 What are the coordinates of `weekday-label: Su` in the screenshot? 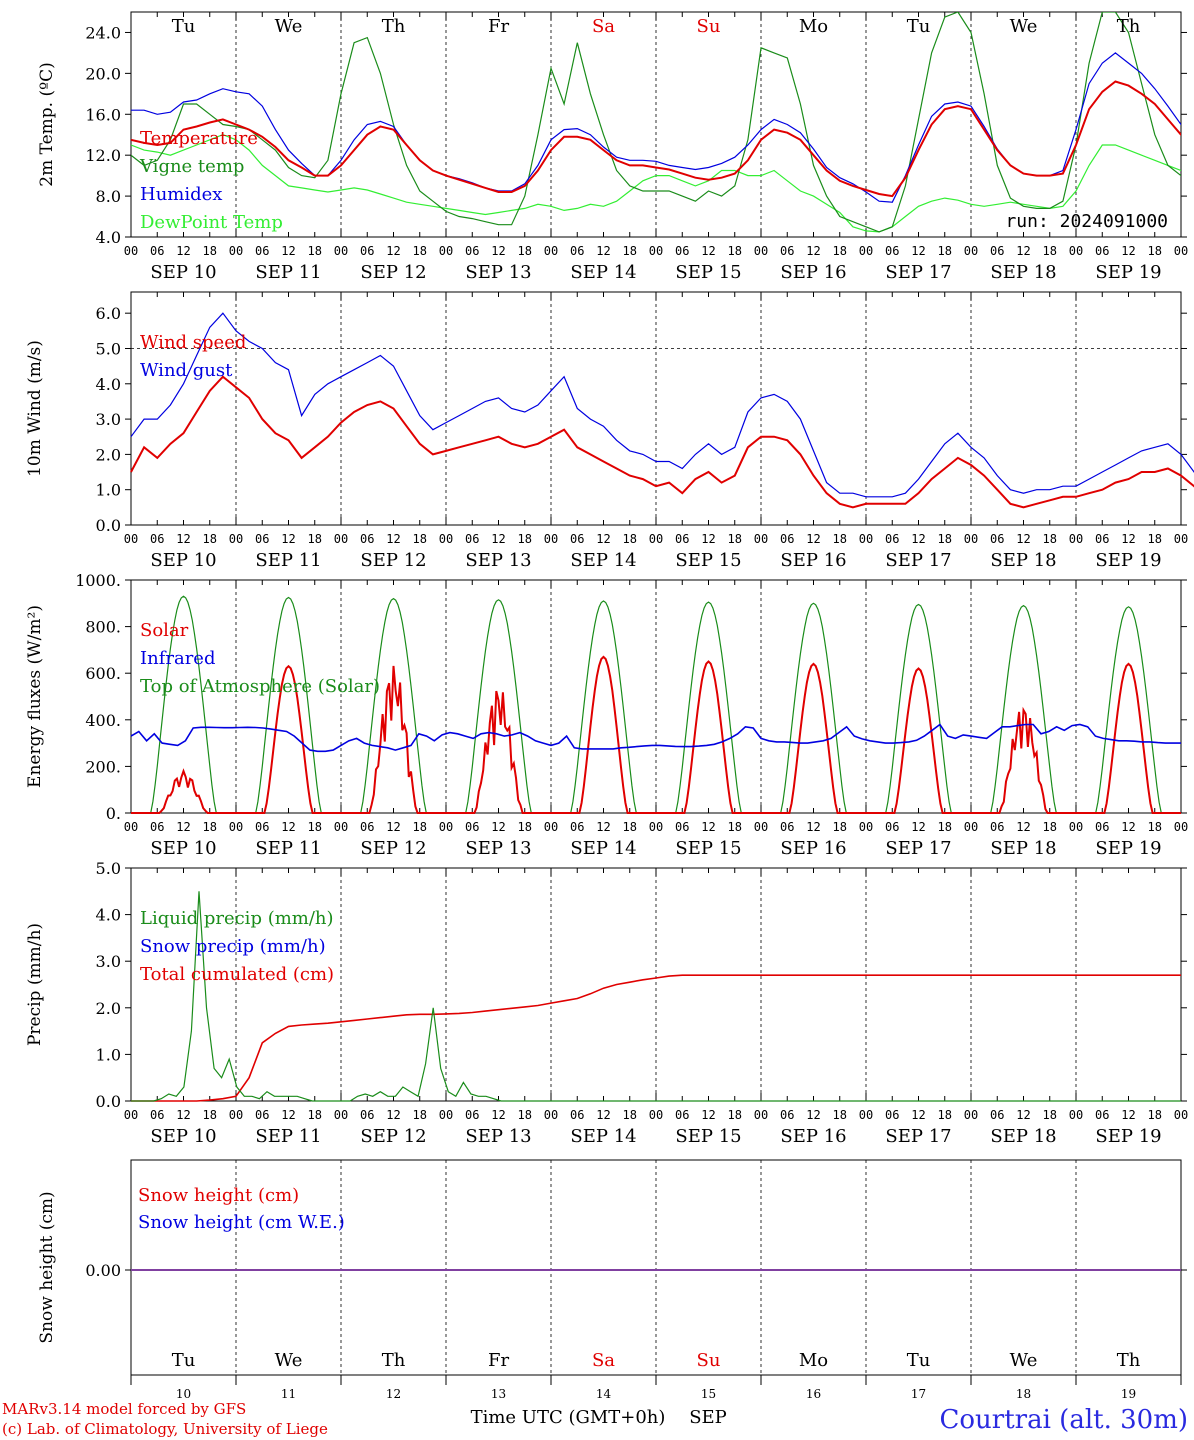 It's located at (709, 26).